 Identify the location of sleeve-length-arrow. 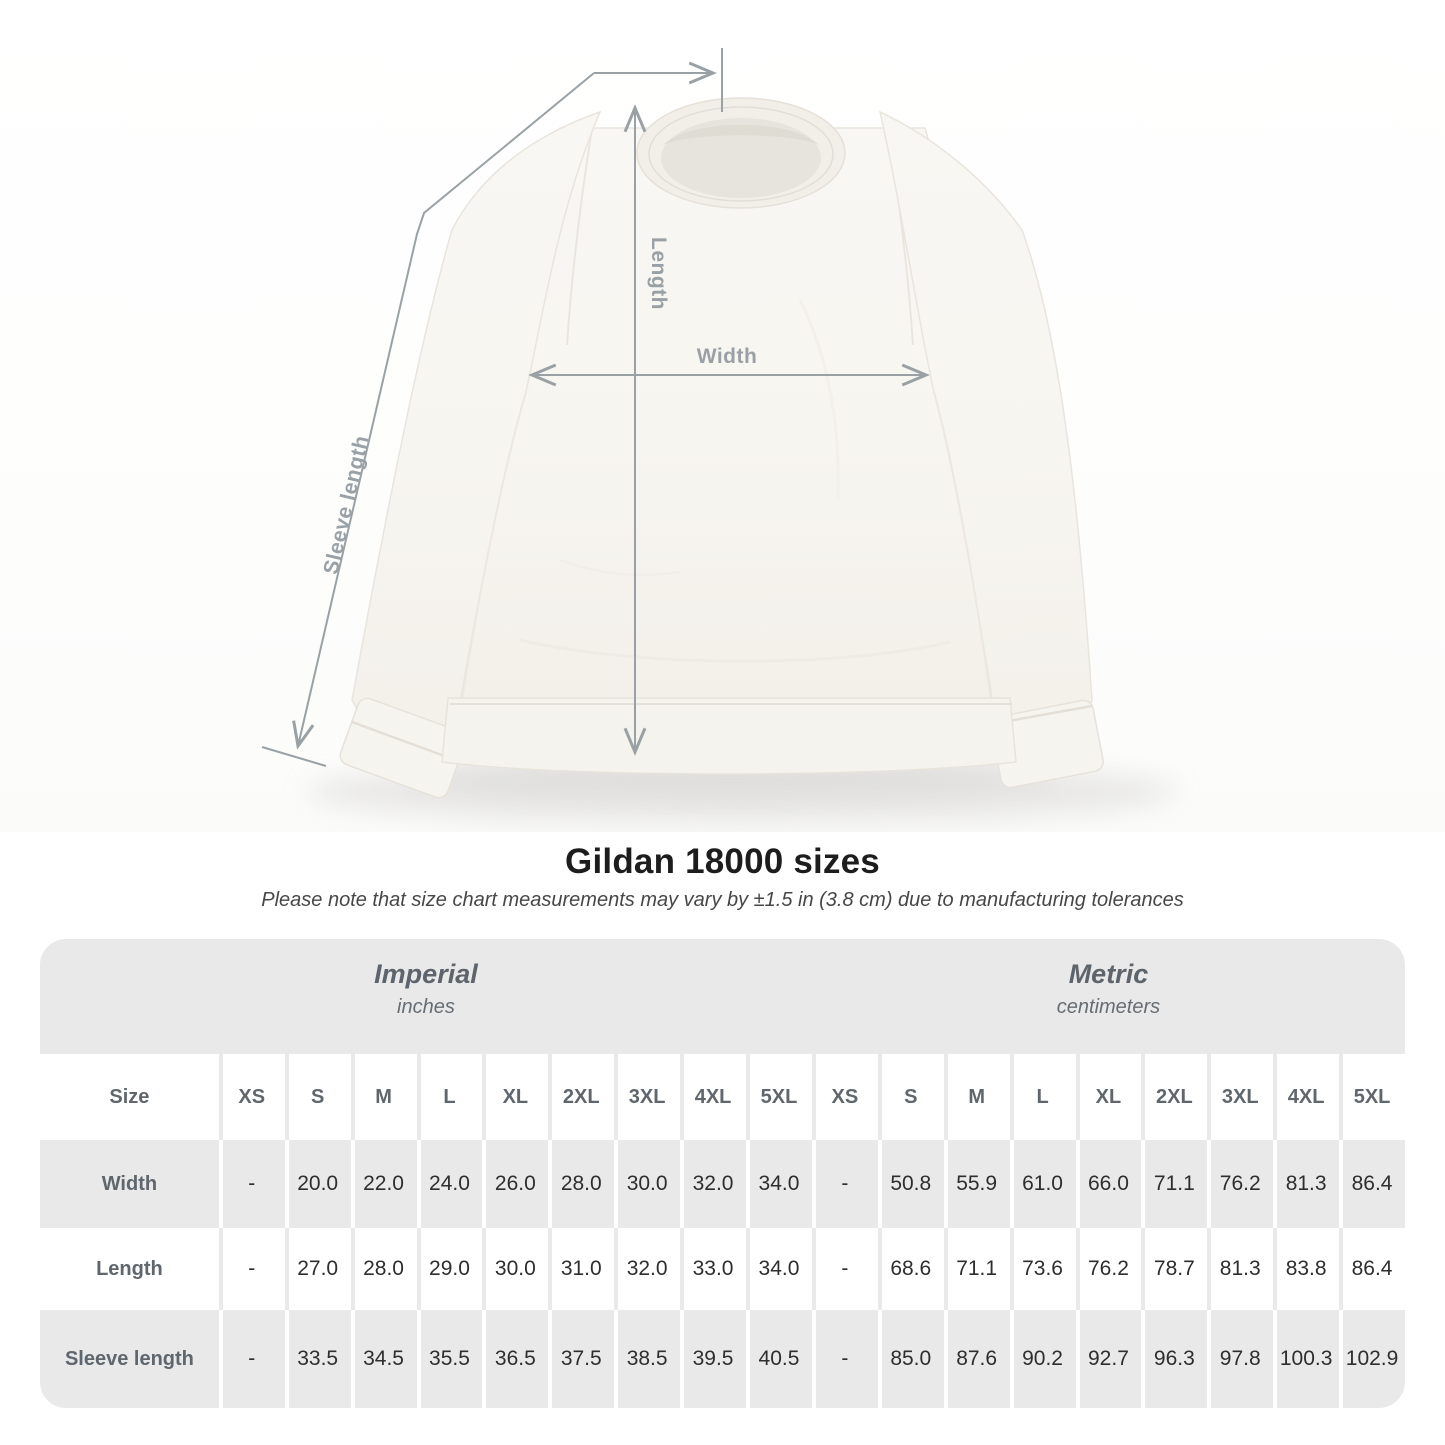
(446, 409).